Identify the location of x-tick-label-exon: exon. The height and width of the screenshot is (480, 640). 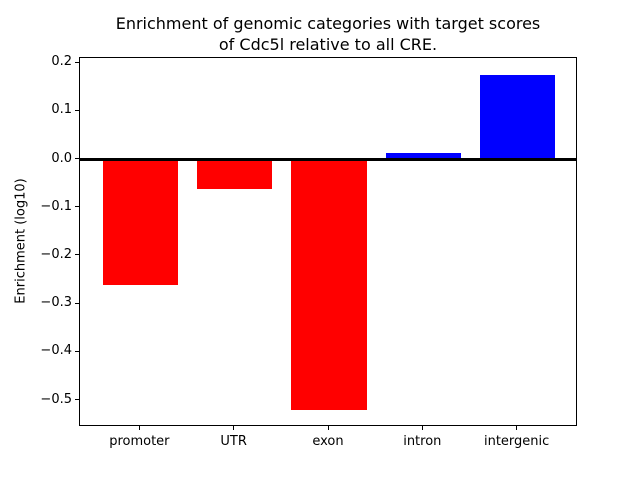
(328, 441).